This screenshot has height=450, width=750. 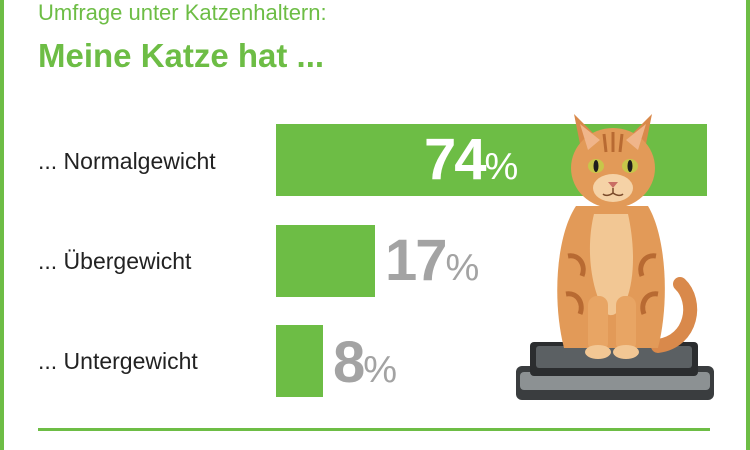 What do you see at coordinates (118, 361) in the screenshot?
I see `category-label: ... Untergewicht` at bounding box center [118, 361].